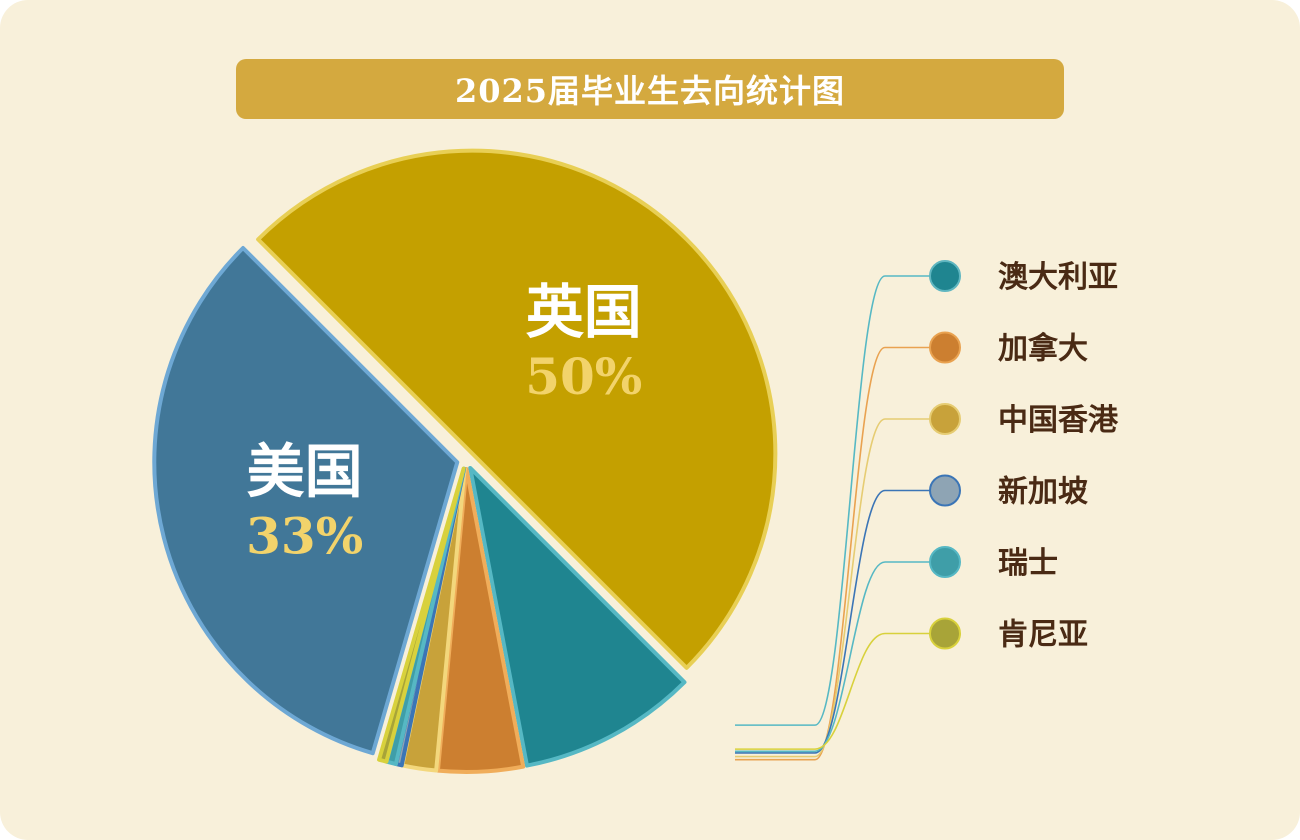 Image resolution: width=1300 pixels, height=840 pixels. I want to click on legend-leader-lines, so click(832, 518).